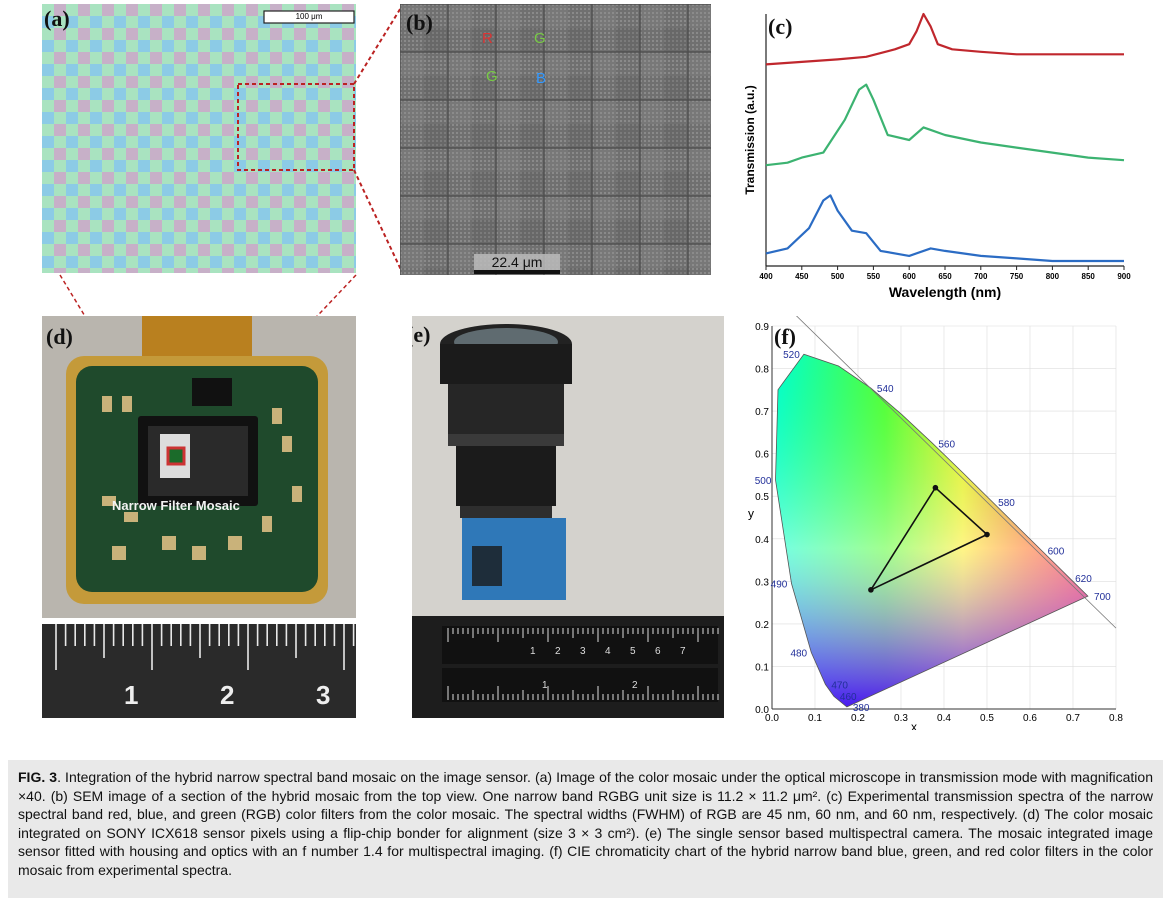  Describe the element at coordinates (981, 276) in the screenshot. I see `x-tick-label: 700` at that location.